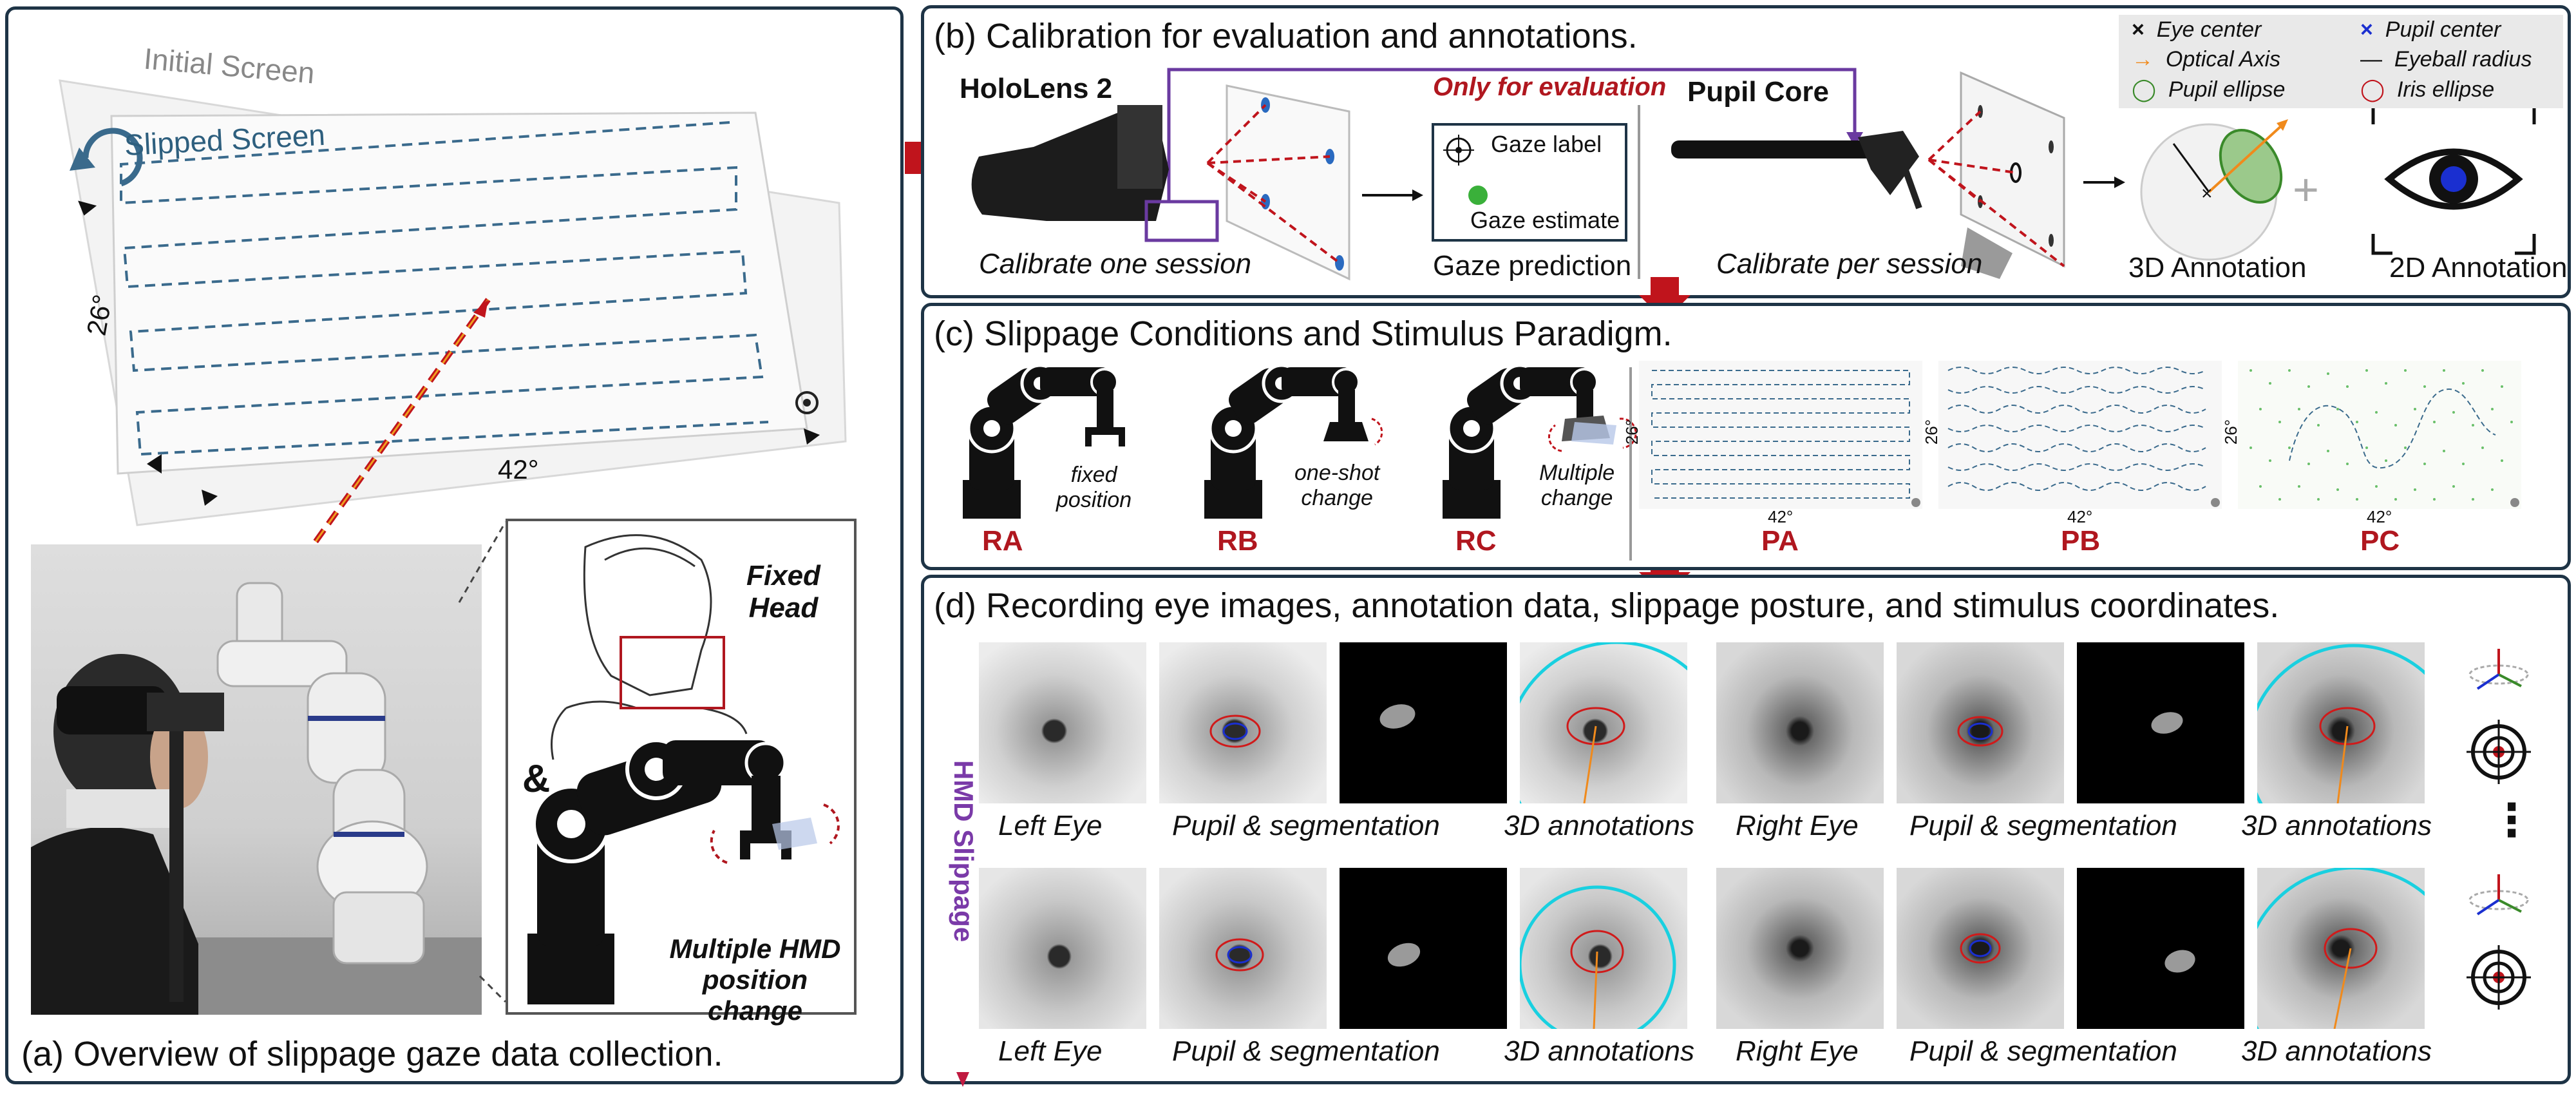 This screenshot has height=1103, width=2576. Describe the element at coordinates (1577, 485) in the screenshot. I see `rc-desc: Multiple change` at that location.